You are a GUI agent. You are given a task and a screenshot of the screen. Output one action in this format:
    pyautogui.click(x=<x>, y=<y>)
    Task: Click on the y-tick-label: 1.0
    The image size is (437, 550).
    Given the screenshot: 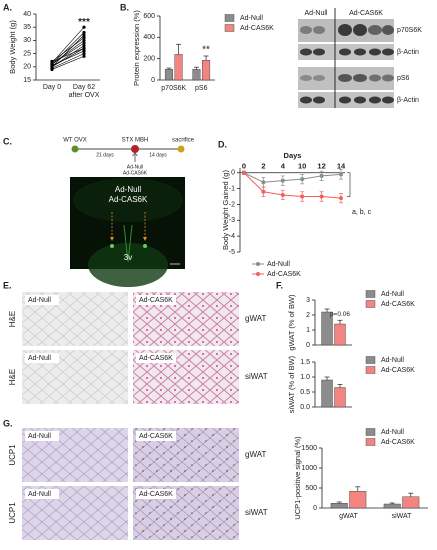 What is the action you would take?
    pyautogui.click(x=305, y=377)
    